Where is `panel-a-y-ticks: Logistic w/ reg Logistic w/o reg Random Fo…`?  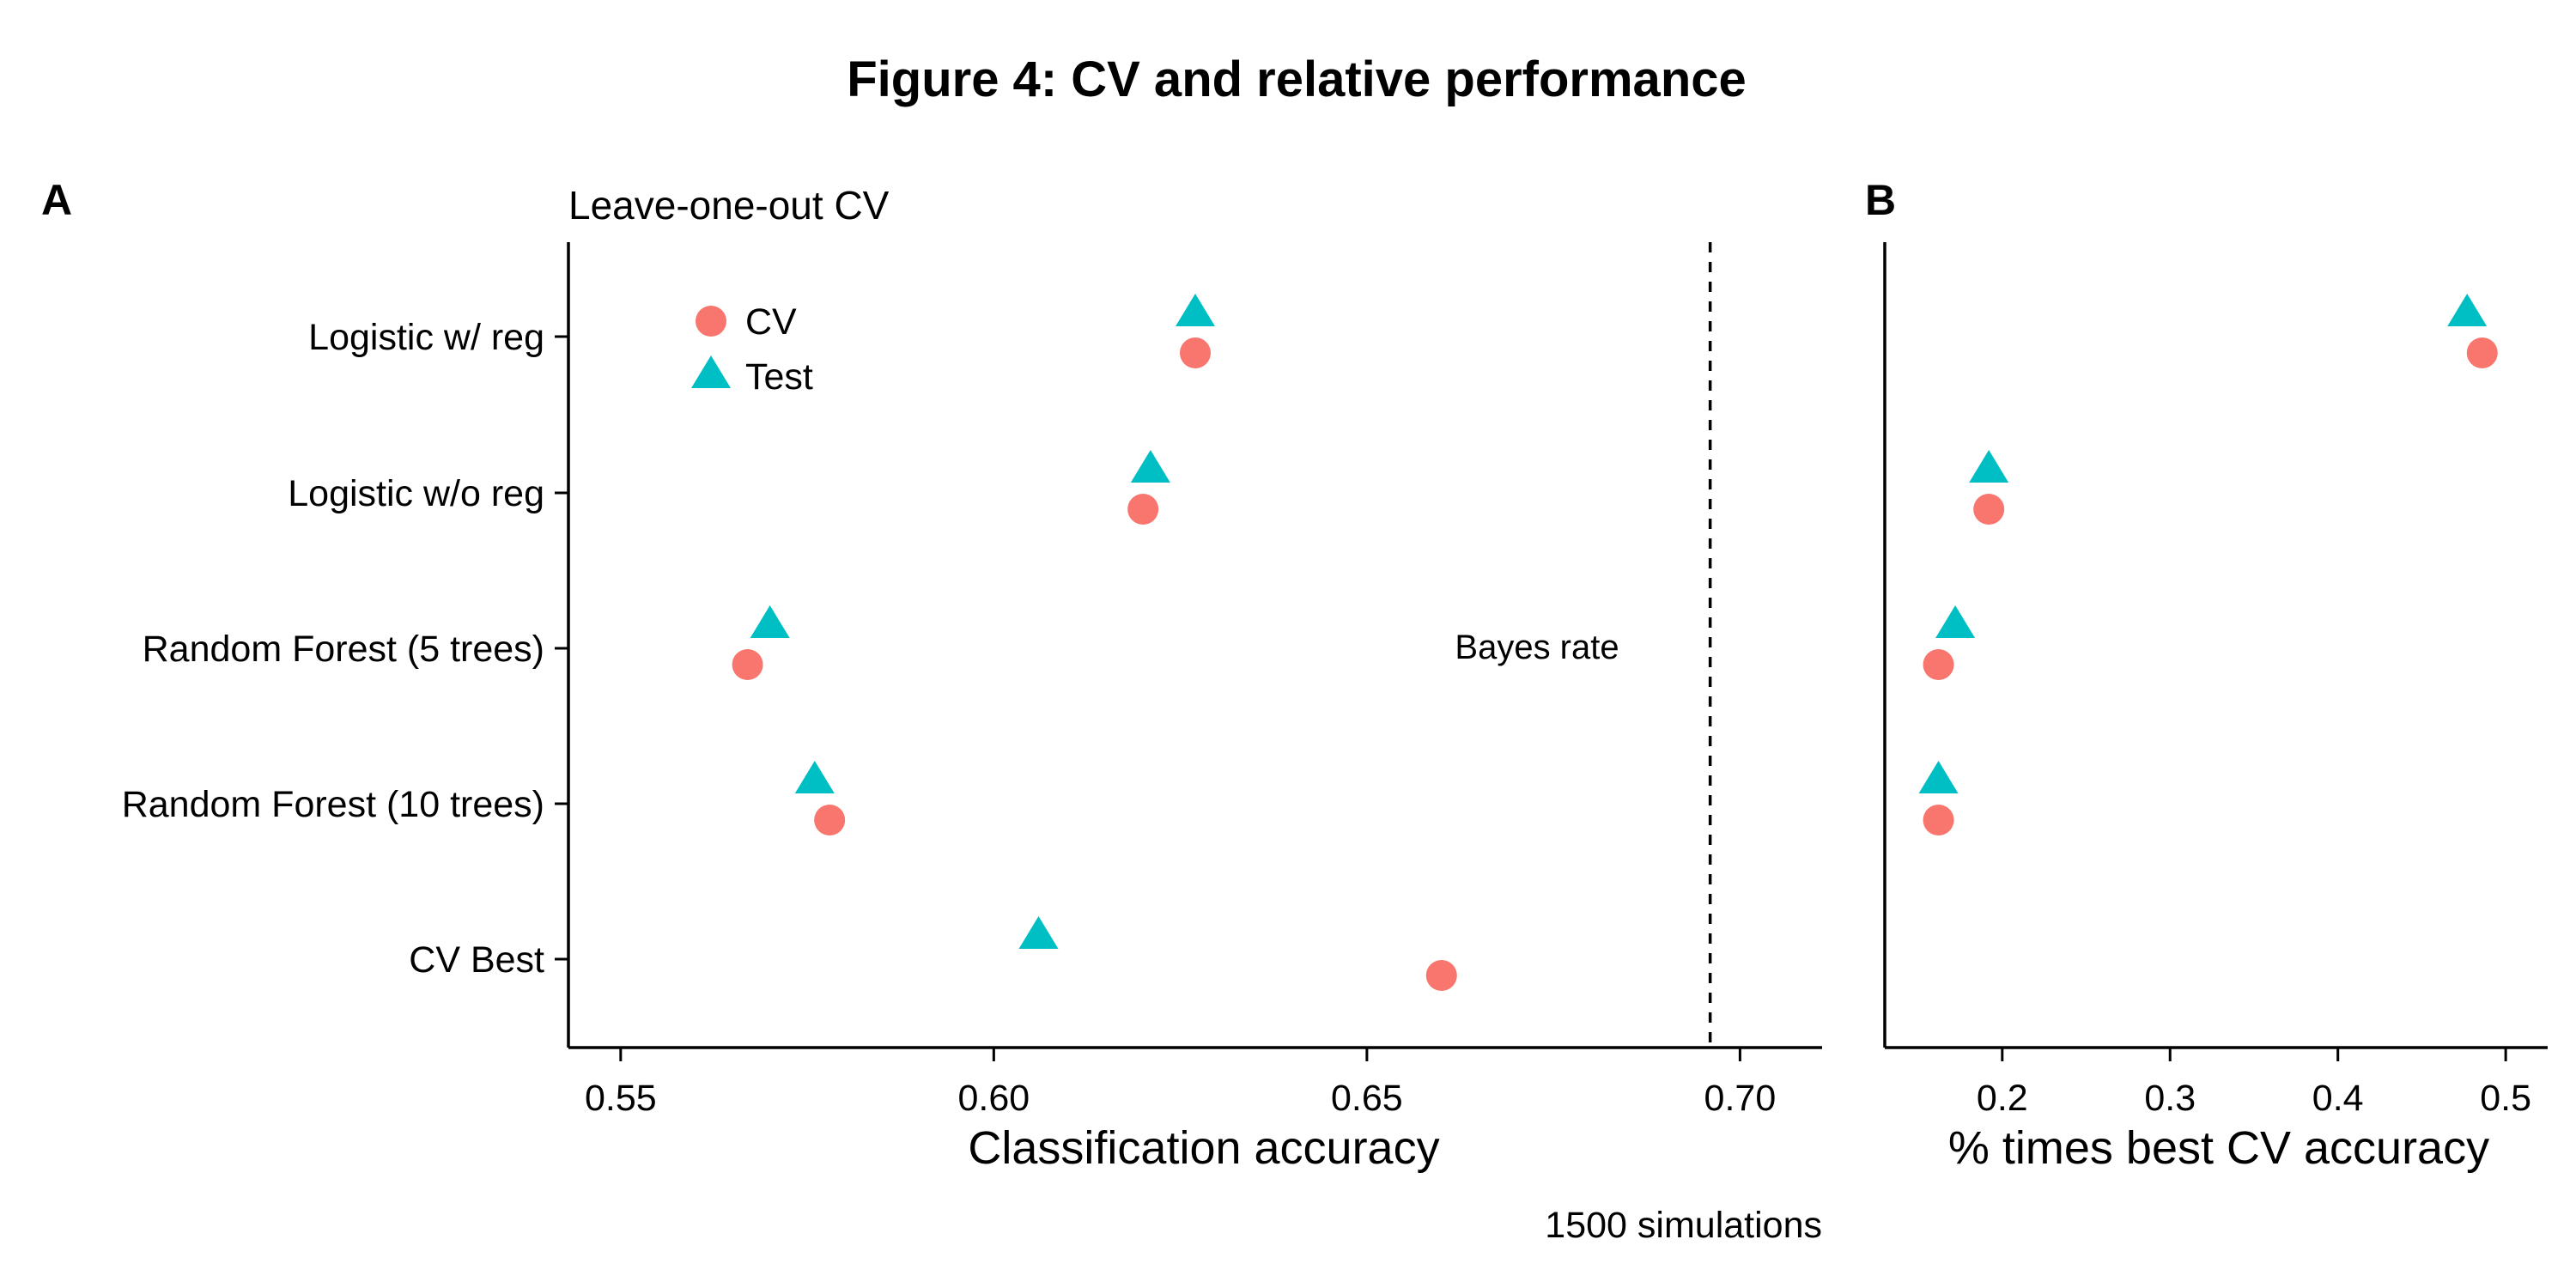 panel-a-y-ticks: Logistic w/ reg Logistic w/o reg Random Fo… is located at coordinates (345, 649).